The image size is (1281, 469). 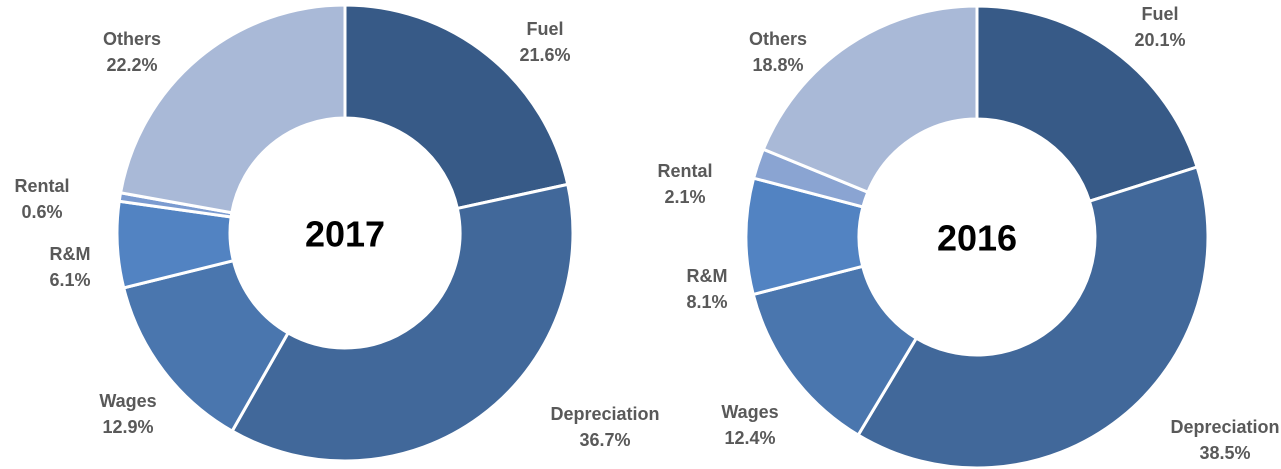 What do you see at coordinates (127, 427) in the screenshot?
I see `slice-value: 12.9%` at bounding box center [127, 427].